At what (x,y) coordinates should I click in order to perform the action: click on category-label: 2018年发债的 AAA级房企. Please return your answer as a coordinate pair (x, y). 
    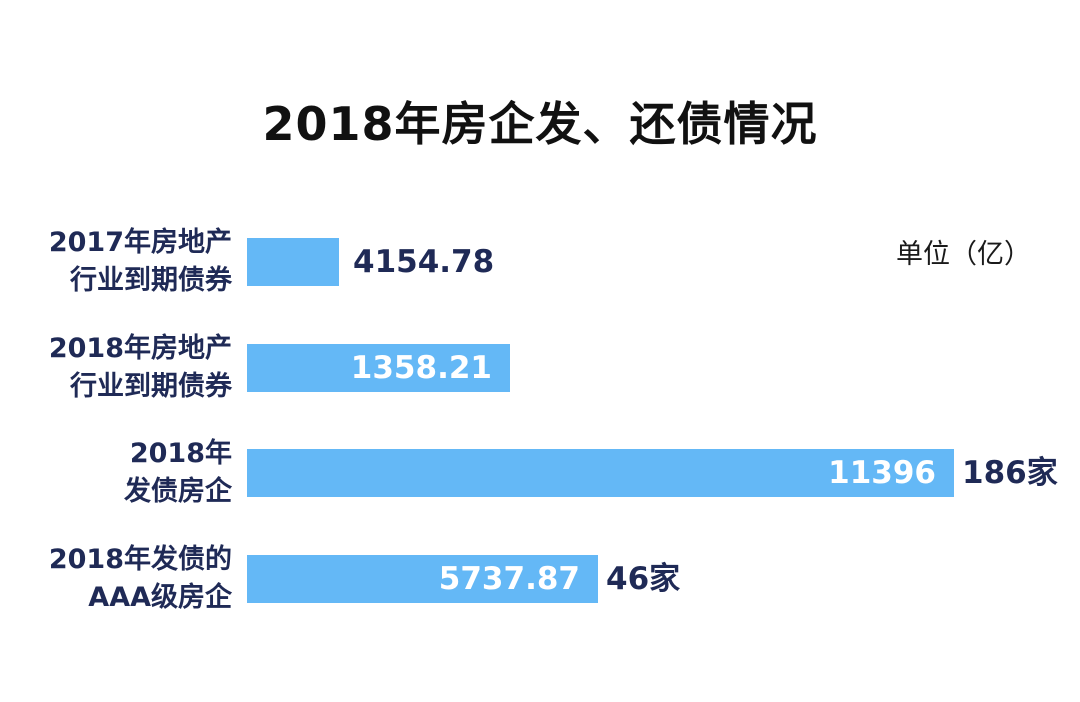
    Looking at the image, I should click on (116, 579).